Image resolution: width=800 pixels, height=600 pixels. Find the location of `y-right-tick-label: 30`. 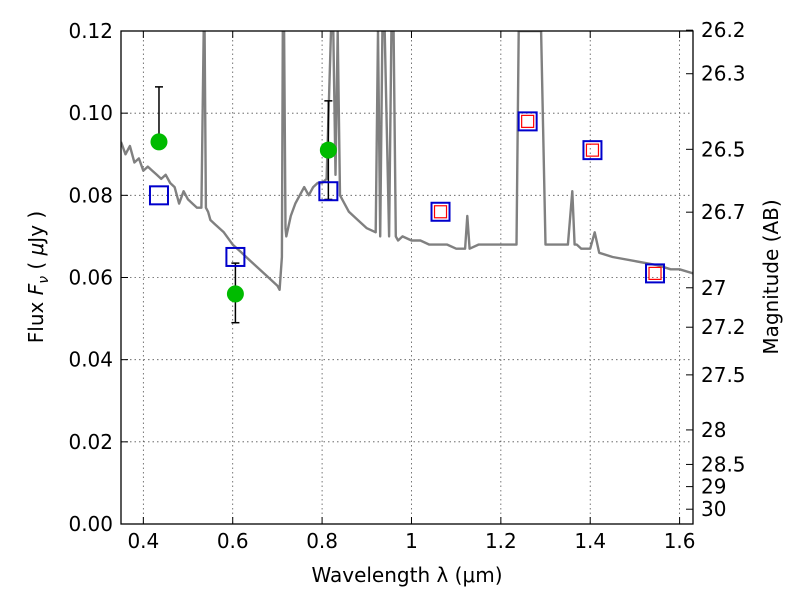

y-right-tick-label: 30 is located at coordinates (713, 509).